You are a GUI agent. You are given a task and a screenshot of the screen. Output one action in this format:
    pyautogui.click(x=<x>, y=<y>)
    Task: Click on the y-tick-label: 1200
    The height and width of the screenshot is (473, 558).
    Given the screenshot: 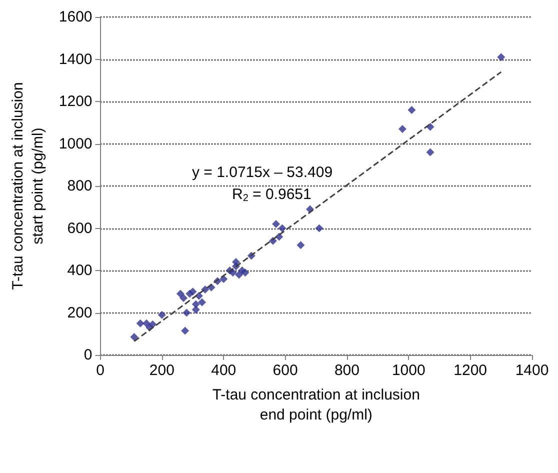 What is the action you would take?
    pyautogui.click(x=75, y=101)
    